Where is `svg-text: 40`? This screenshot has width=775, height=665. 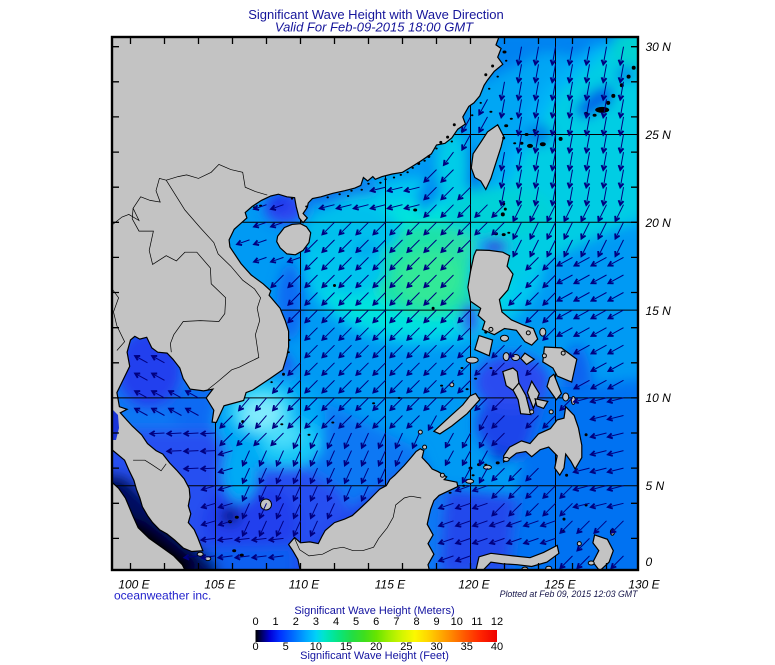 svg-text: 40 is located at coordinates (497, 647).